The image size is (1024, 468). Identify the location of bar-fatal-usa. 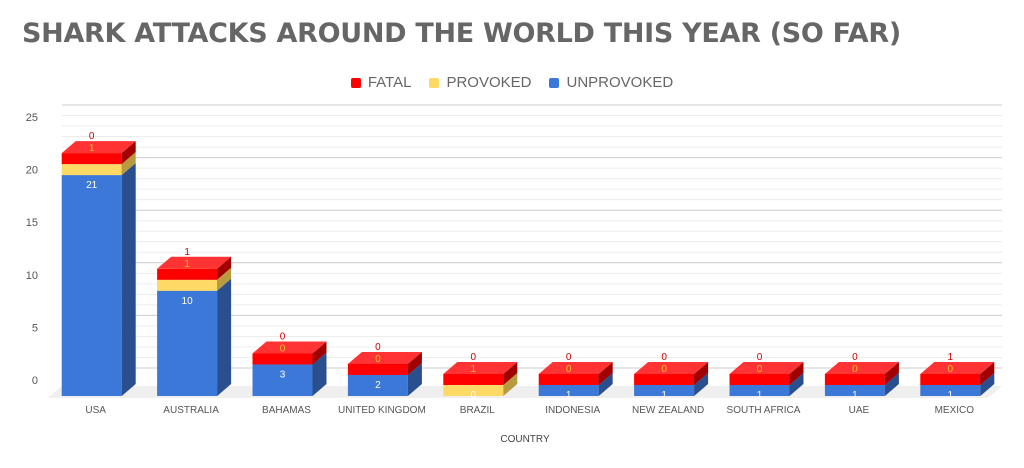
(98, 153).